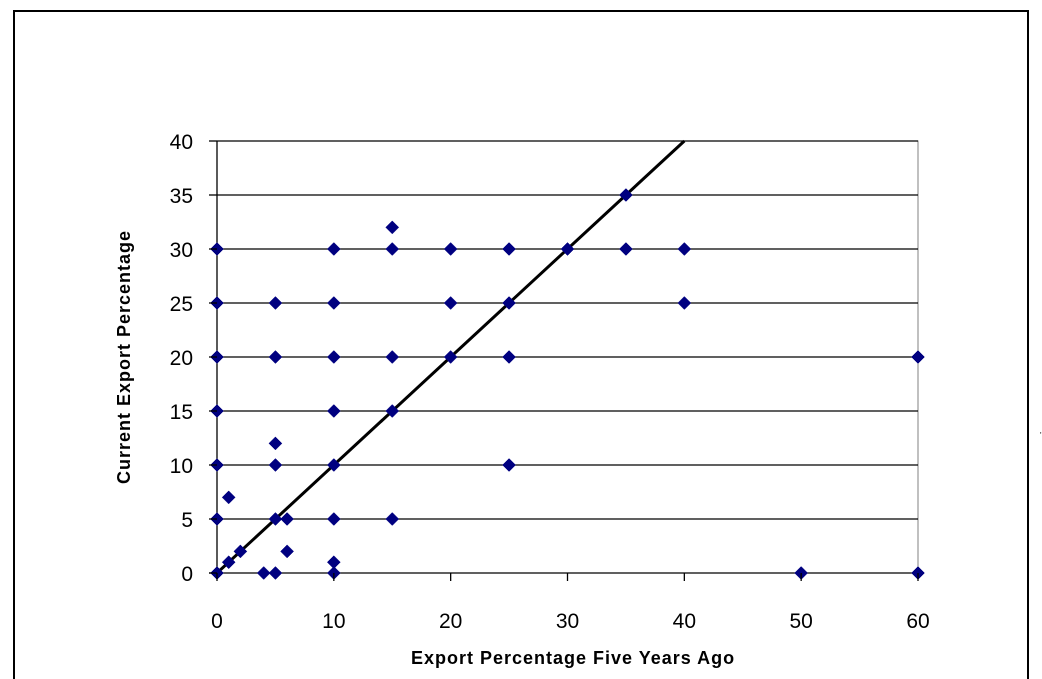 The height and width of the screenshot is (679, 1042). I want to click on y-tick-label: 10, so click(181, 466).